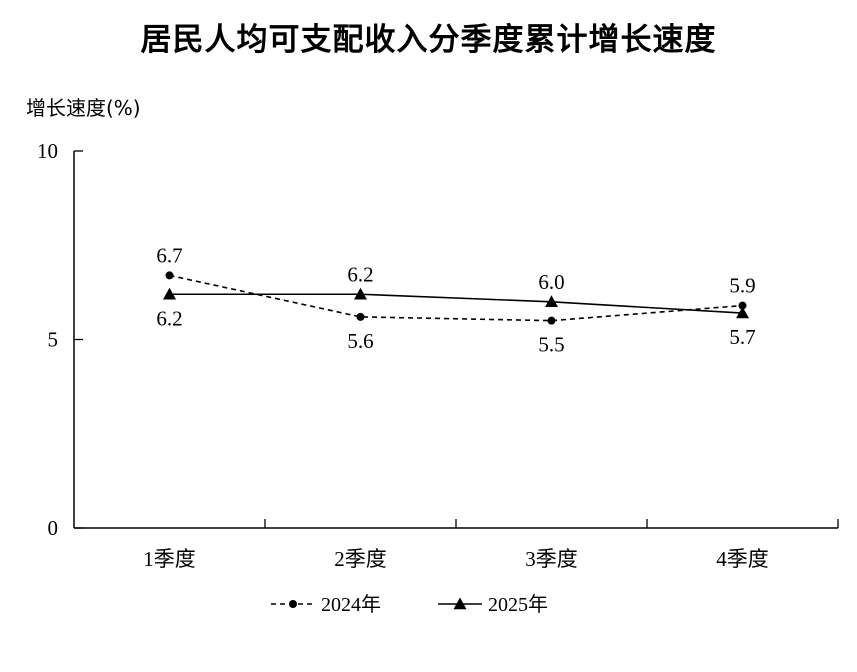  Describe the element at coordinates (360, 559) in the screenshot. I see `x-tick-label: 2季度` at that location.